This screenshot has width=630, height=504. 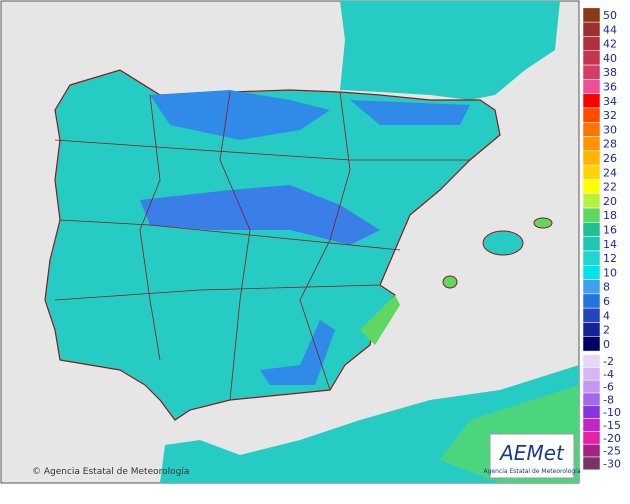 I want to click on logo-subtitle: Agencia Estatal de Meteorología, so click(x=532, y=471).